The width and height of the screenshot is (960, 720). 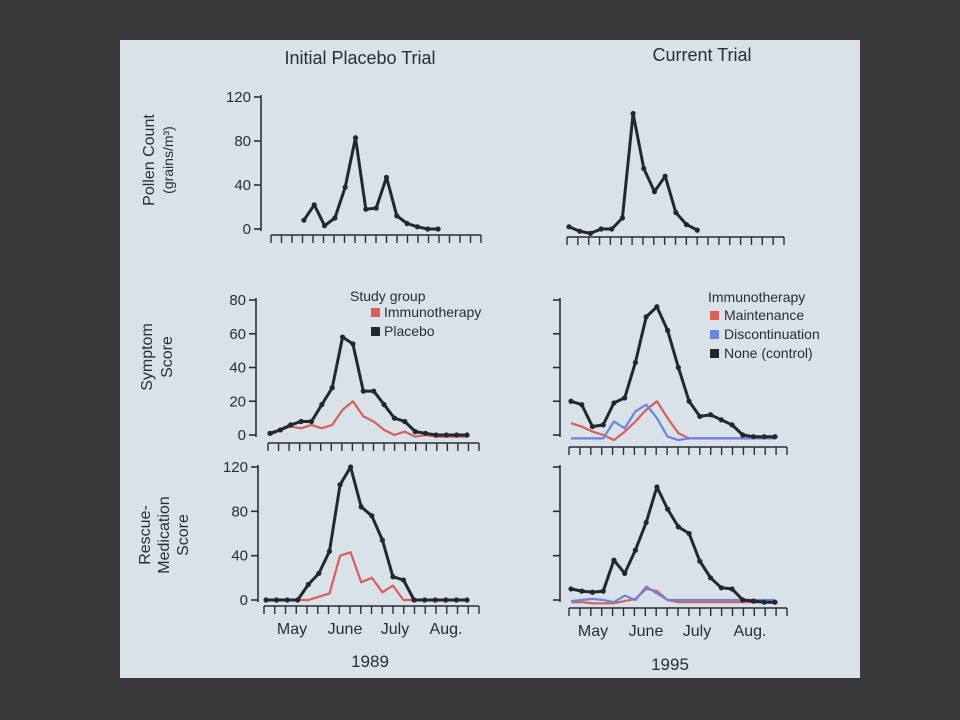 I want to click on legend-swatch-immunotherapy, so click(x=375, y=312).